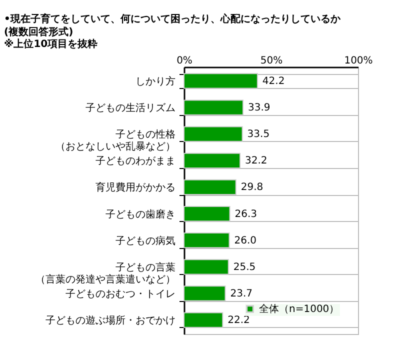 Image resolution: width=409 pixels, height=348 pixels. I want to click on y-tick-label: 子どもの性格（おとなしいや乱暴など）, so click(116, 140).